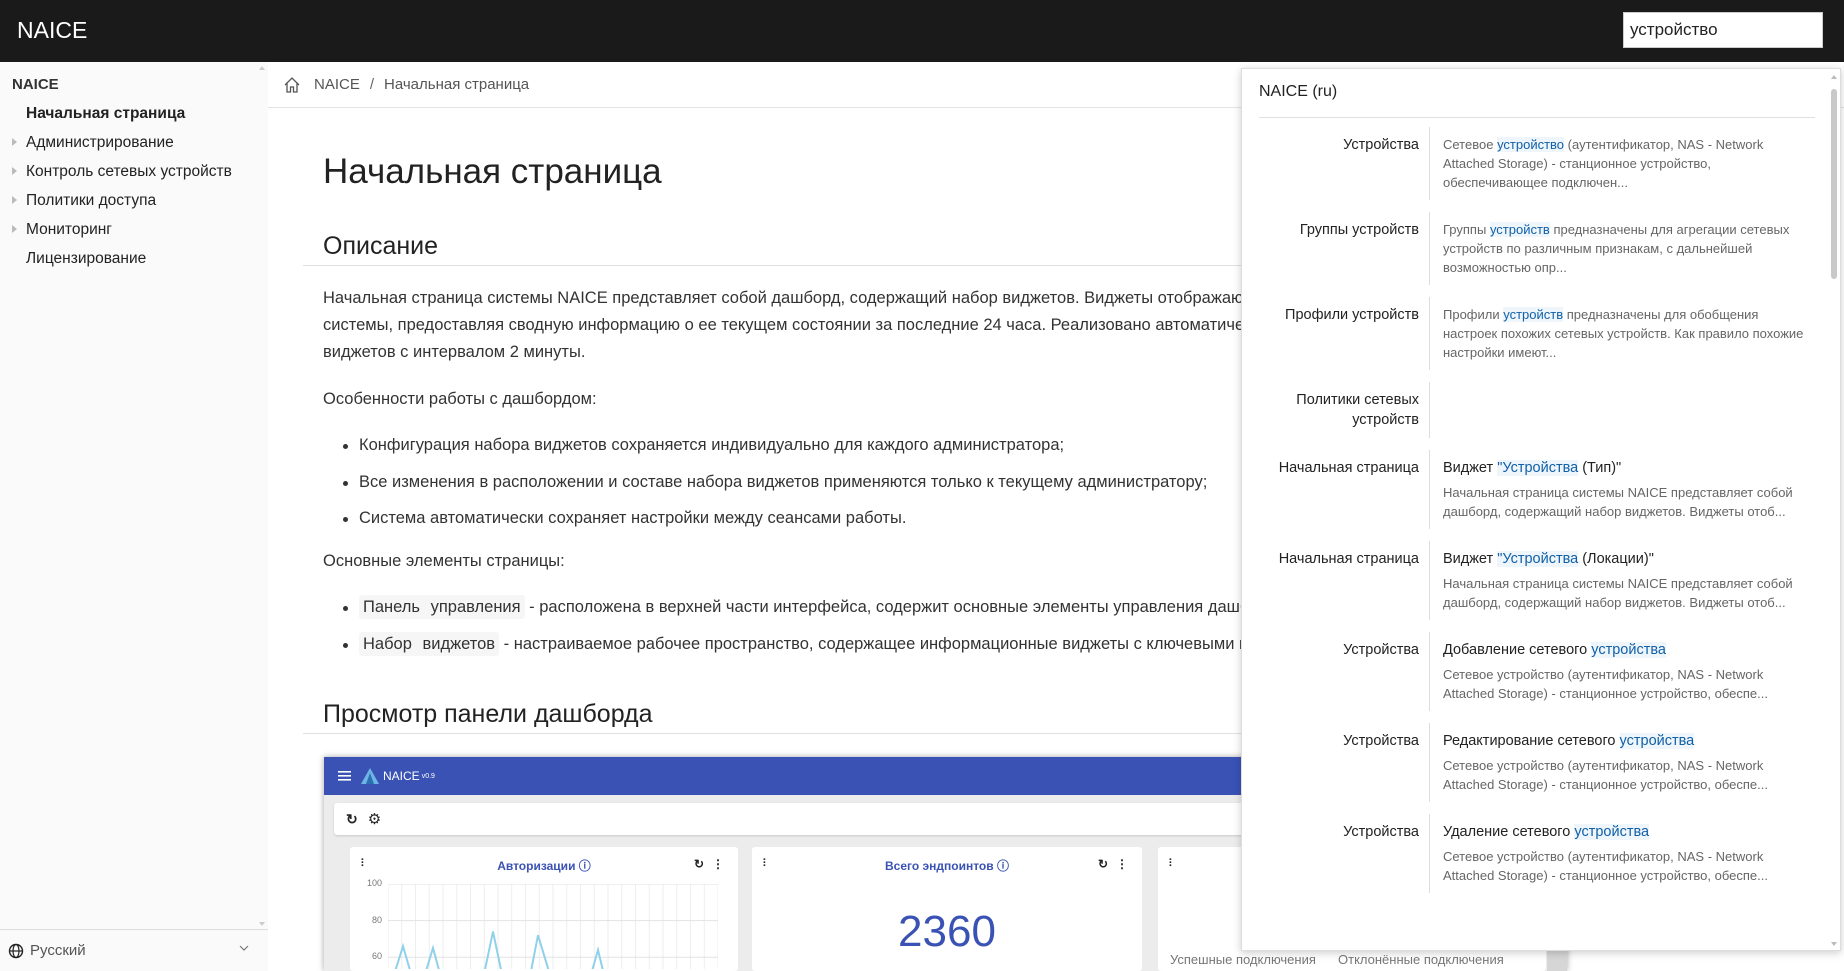  I want to click on endpoint-count: 2360, so click(947, 931).